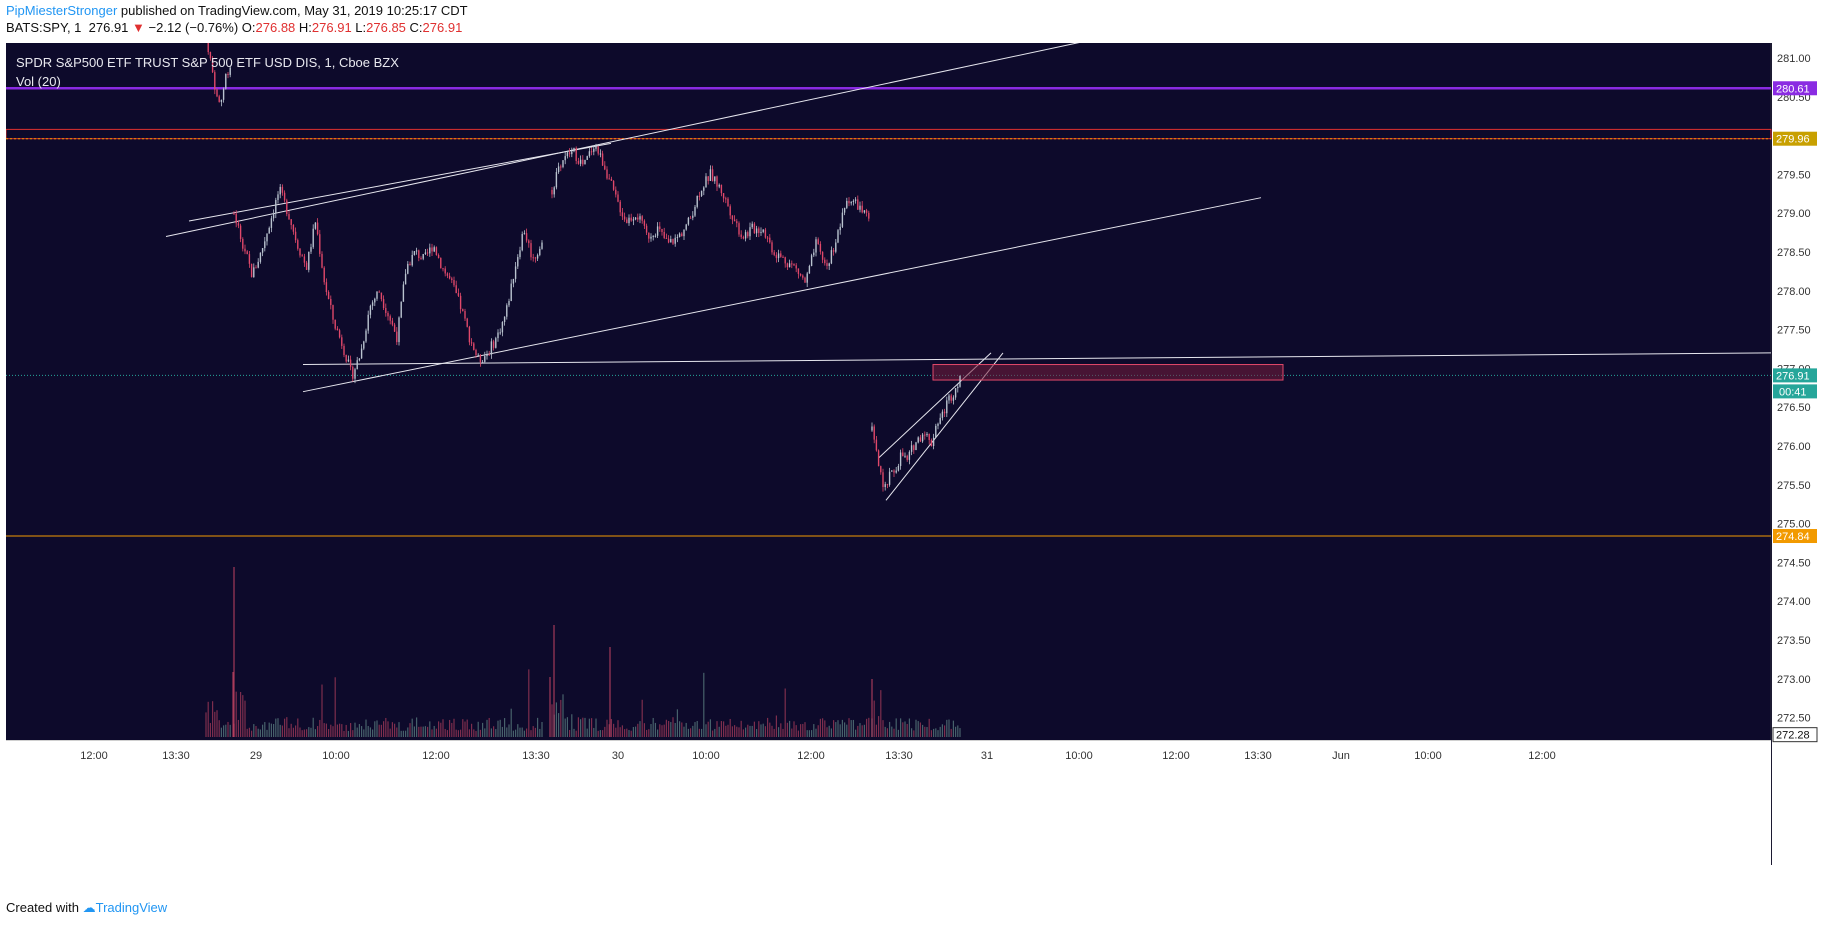  What do you see at coordinates (1079, 756) in the screenshot?
I see `x-tick-label: 10:00` at bounding box center [1079, 756].